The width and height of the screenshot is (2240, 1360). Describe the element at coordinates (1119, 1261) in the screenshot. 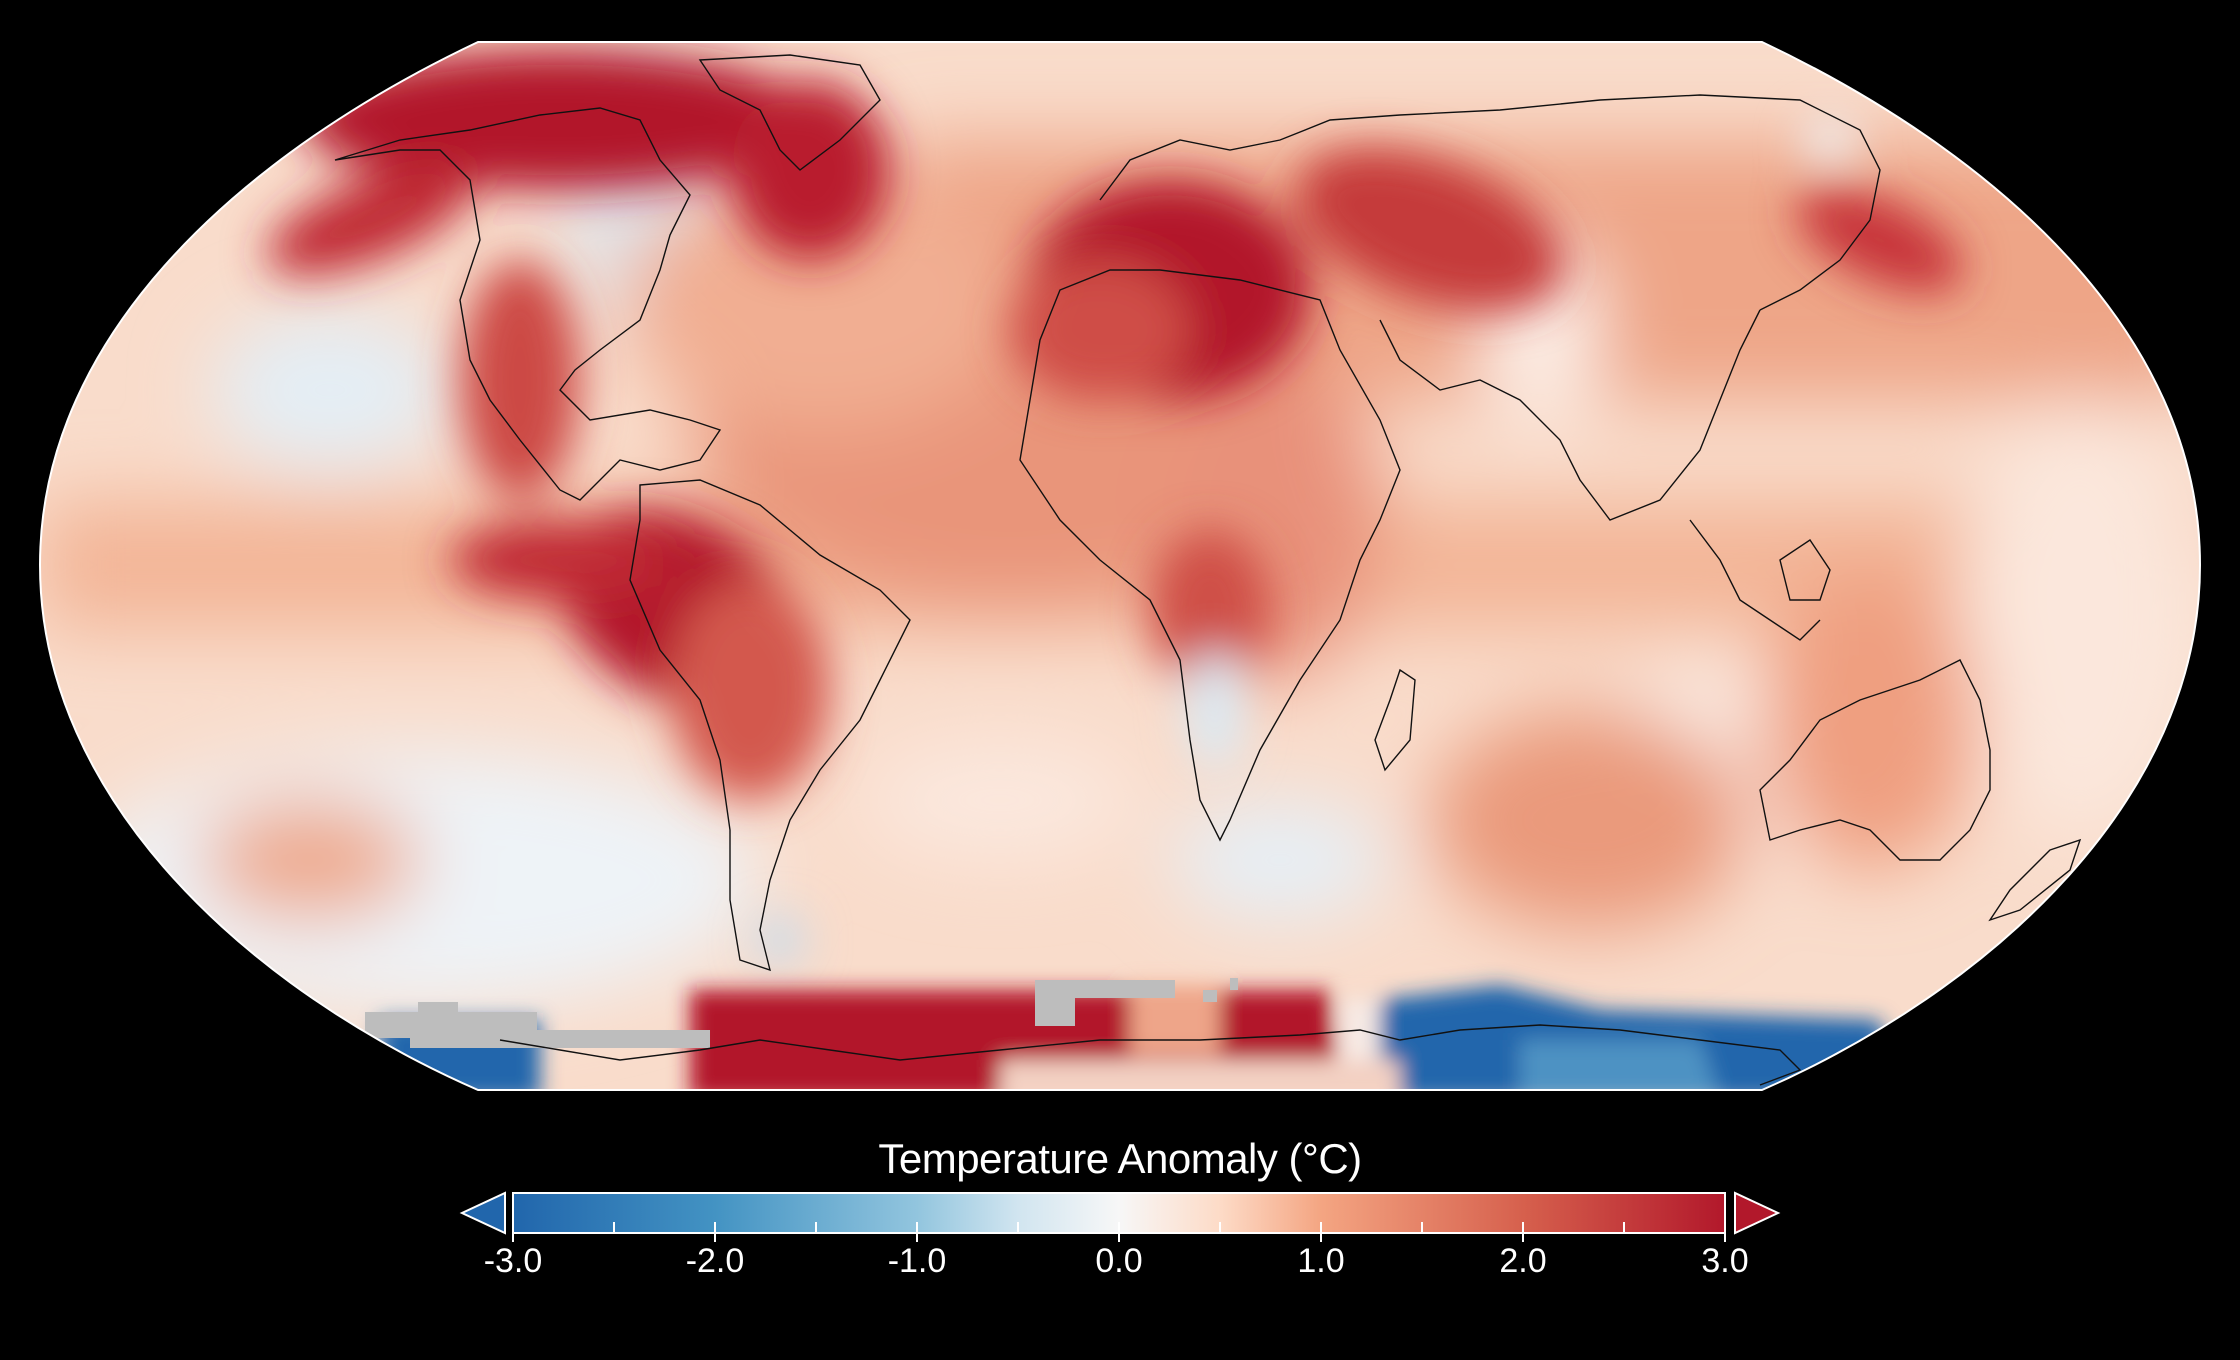

I see `colorbar-tick-label: 0.0` at that location.